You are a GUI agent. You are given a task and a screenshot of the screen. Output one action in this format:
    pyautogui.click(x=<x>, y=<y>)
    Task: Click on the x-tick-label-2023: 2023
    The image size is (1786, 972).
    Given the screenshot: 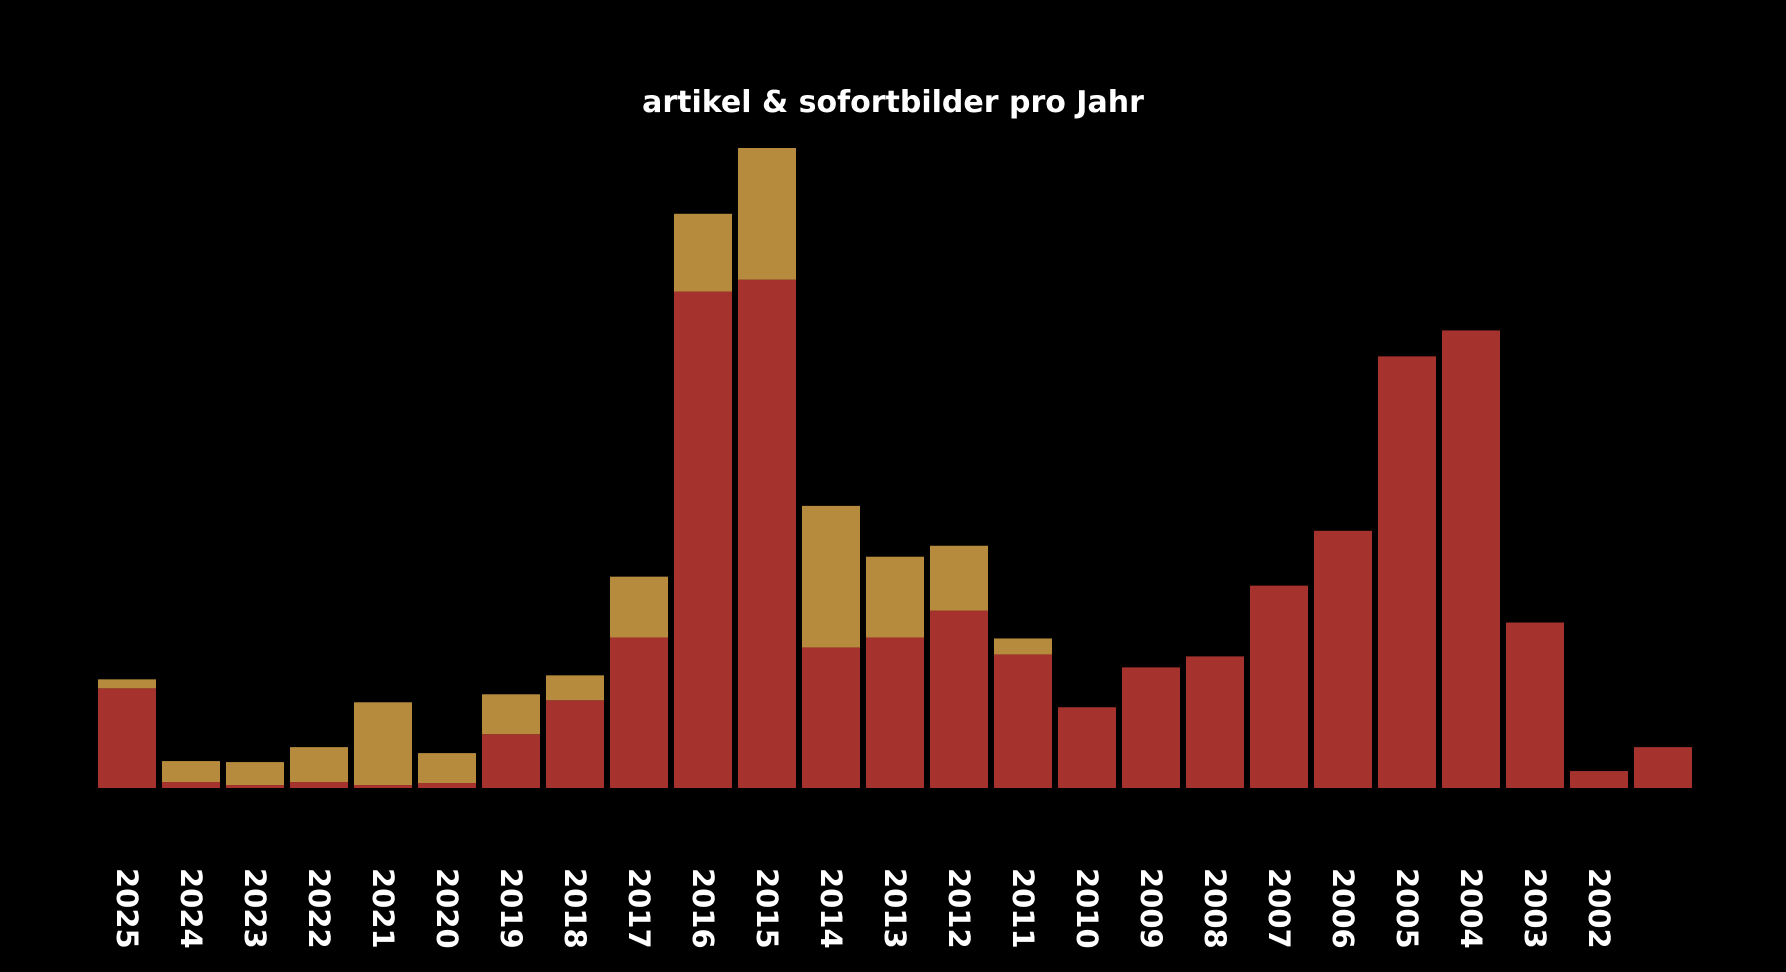 What is the action you would take?
    pyautogui.click(x=255, y=908)
    